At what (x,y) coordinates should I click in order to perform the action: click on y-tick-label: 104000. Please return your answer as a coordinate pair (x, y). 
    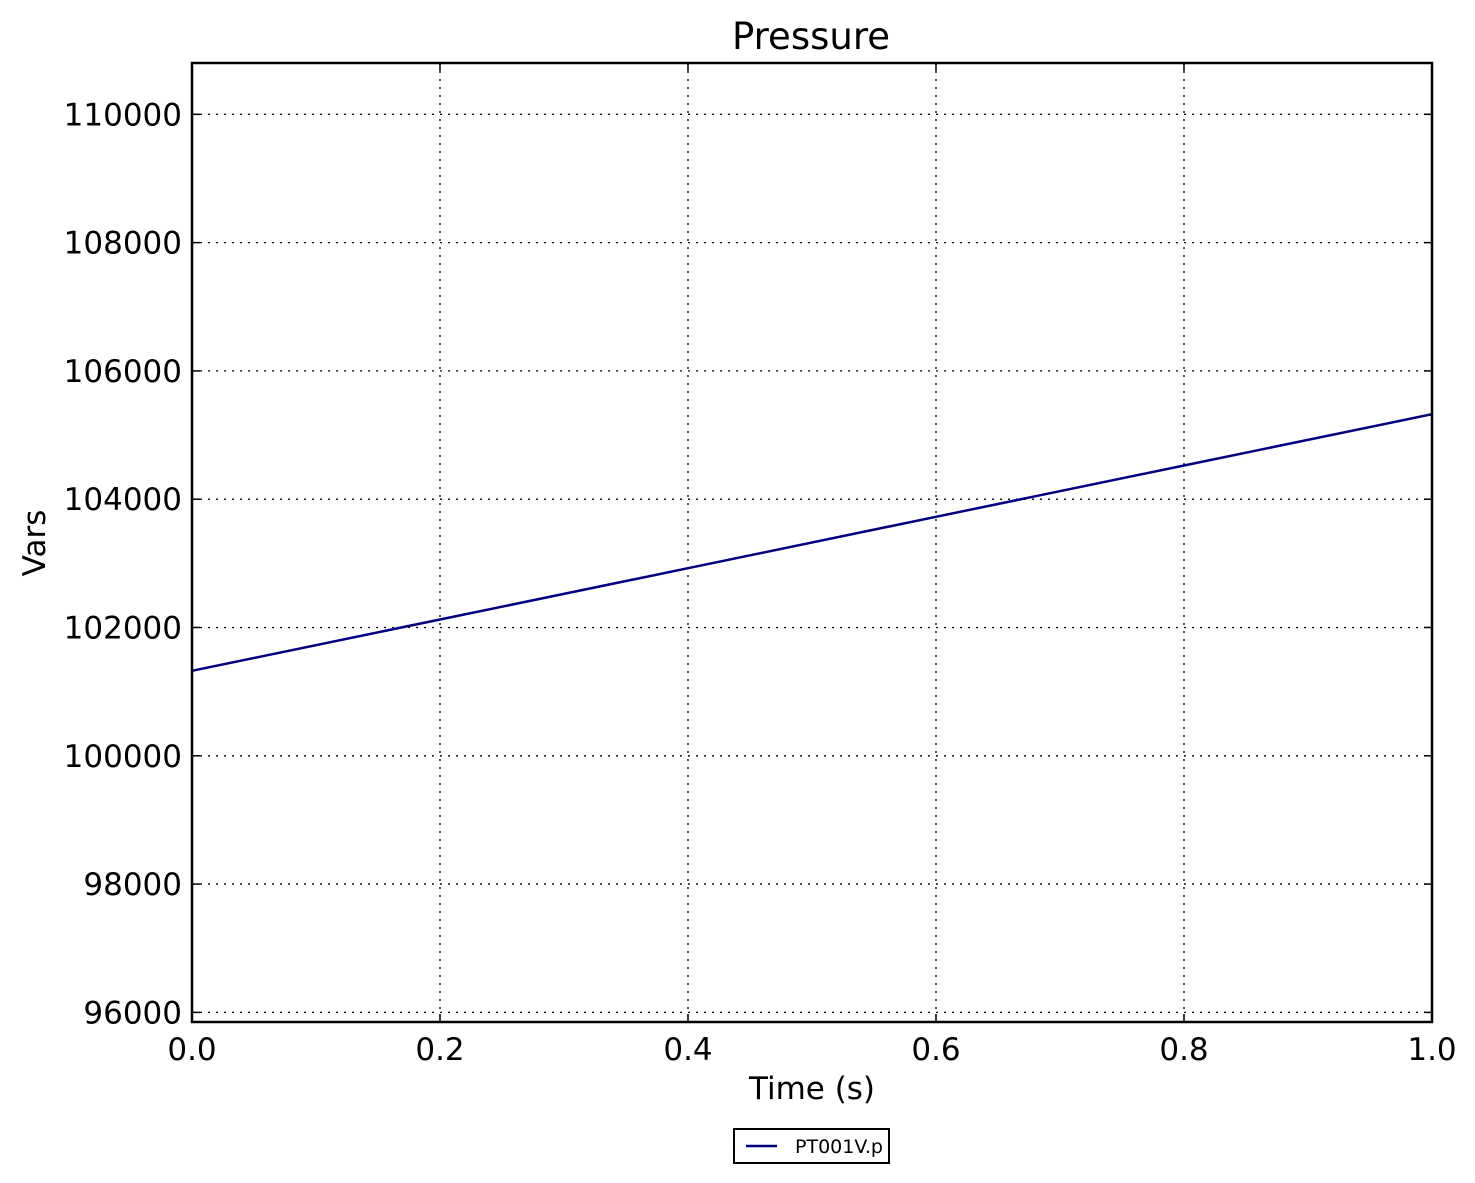
    Looking at the image, I should click on (123, 500).